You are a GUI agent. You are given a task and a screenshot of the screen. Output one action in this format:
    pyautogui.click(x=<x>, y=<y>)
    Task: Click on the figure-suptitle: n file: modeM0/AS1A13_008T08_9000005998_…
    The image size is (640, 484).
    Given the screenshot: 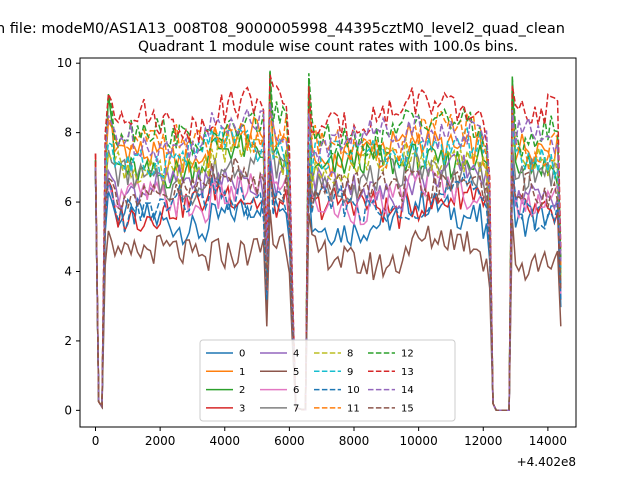 What is the action you would take?
    pyautogui.click(x=282, y=29)
    